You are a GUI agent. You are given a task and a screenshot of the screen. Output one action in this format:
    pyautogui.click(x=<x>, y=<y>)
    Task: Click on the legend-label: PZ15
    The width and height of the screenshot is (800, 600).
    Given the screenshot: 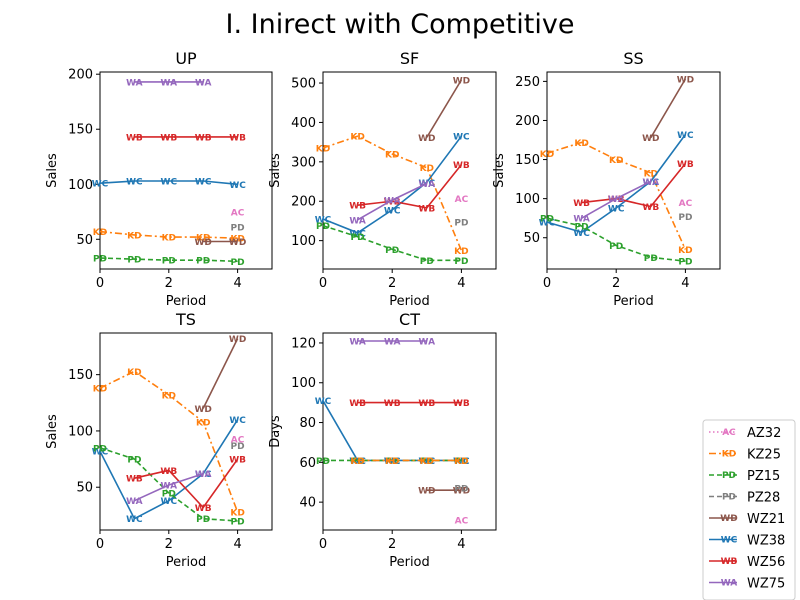 What is the action you would take?
    pyautogui.click(x=763, y=476)
    